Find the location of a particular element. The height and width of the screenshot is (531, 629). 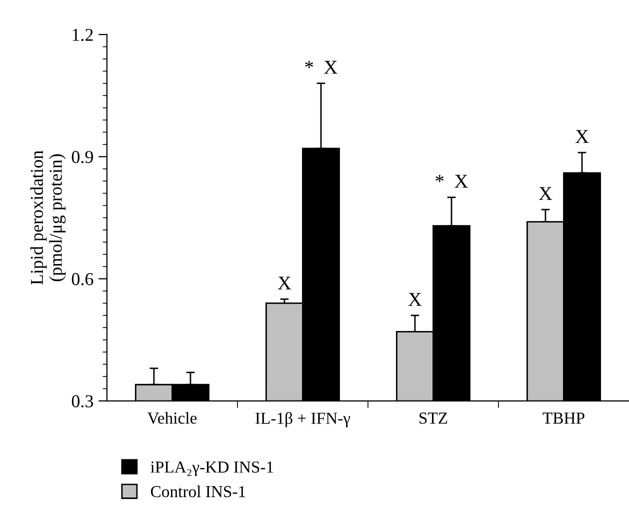

y-tick-label: 0.9 is located at coordinates (82, 157).